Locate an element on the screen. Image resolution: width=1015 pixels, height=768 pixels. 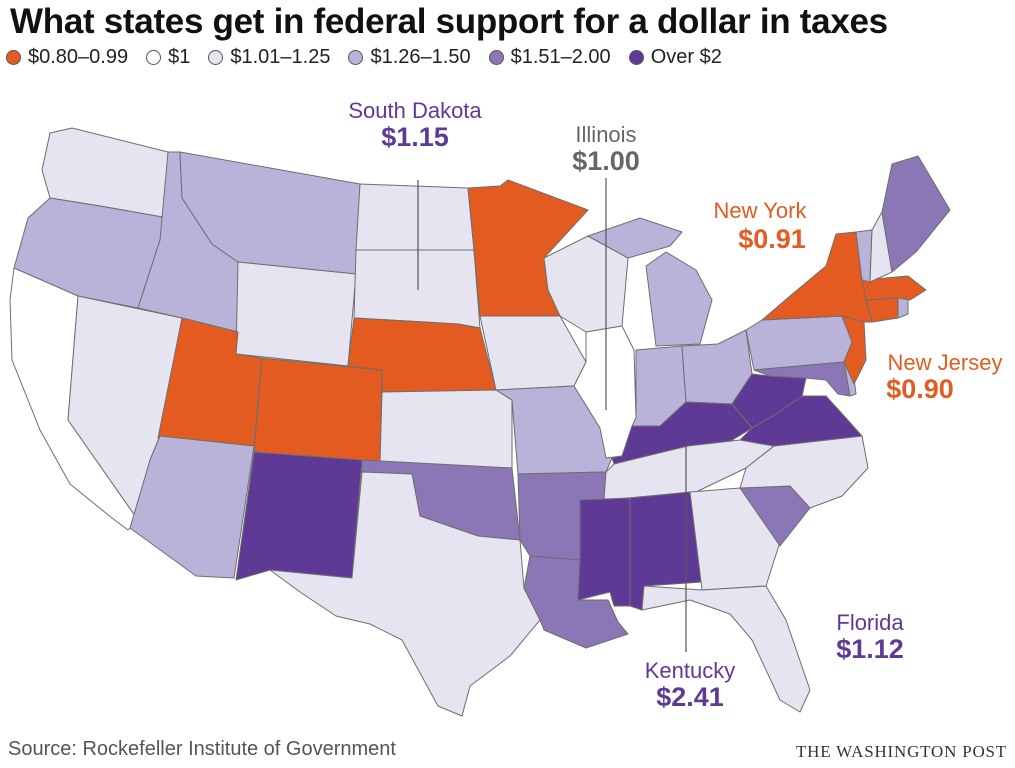
legend-item-5: Over $2 is located at coordinates (675, 57).